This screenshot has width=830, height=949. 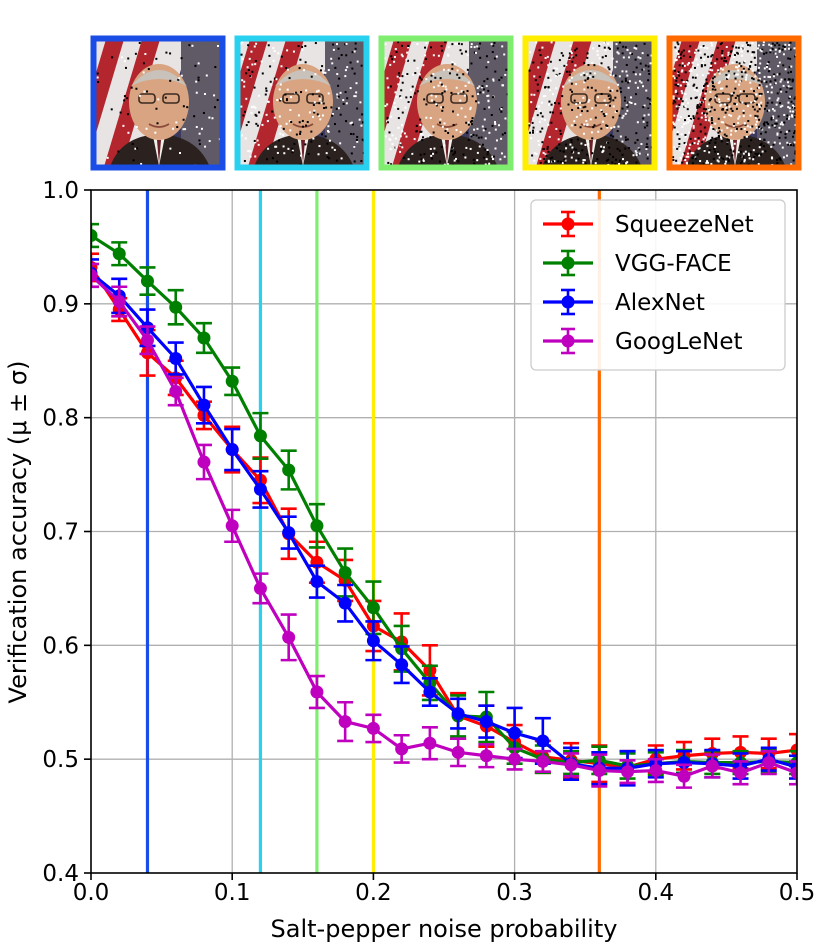 What do you see at coordinates (303, 152) in the screenshot?
I see `portrait-tie` at bounding box center [303, 152].